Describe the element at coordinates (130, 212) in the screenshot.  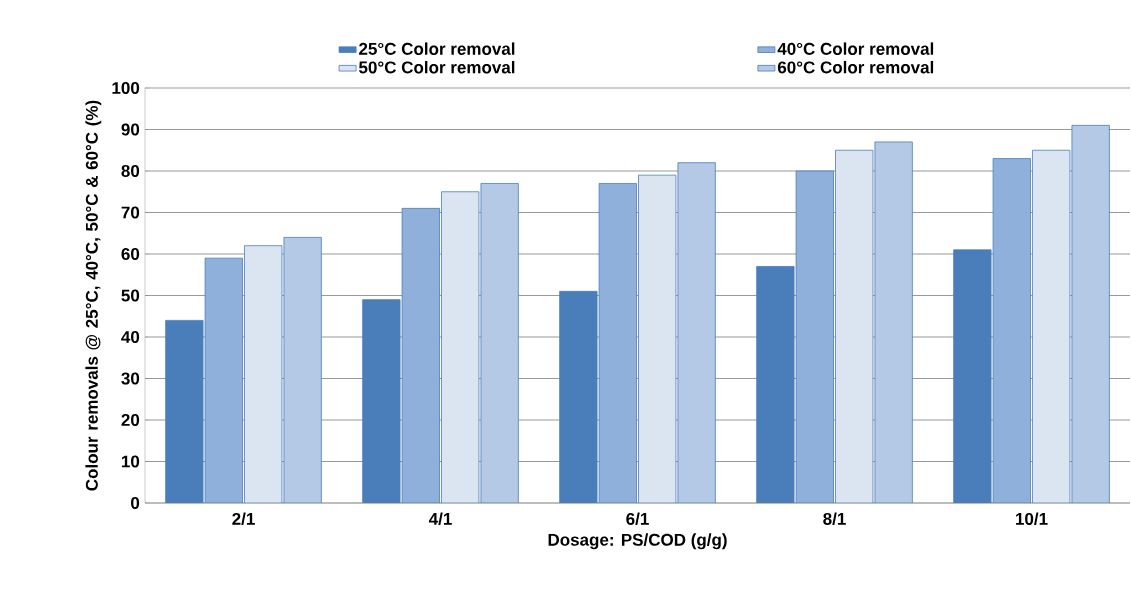
I see `y-tick-label: 70` at that location.